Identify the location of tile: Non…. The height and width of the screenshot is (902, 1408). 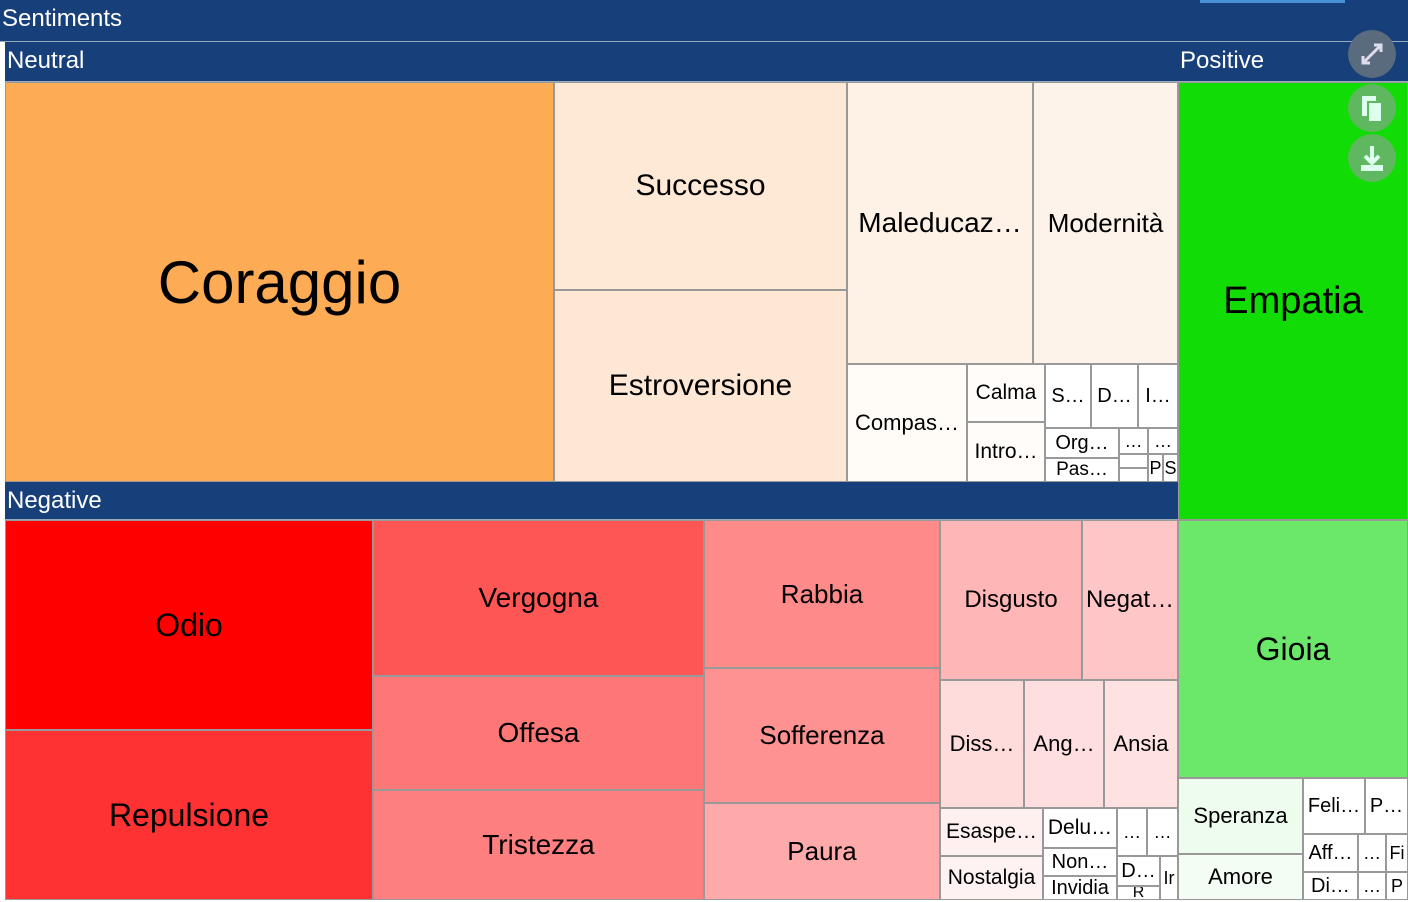
(1080, 862).